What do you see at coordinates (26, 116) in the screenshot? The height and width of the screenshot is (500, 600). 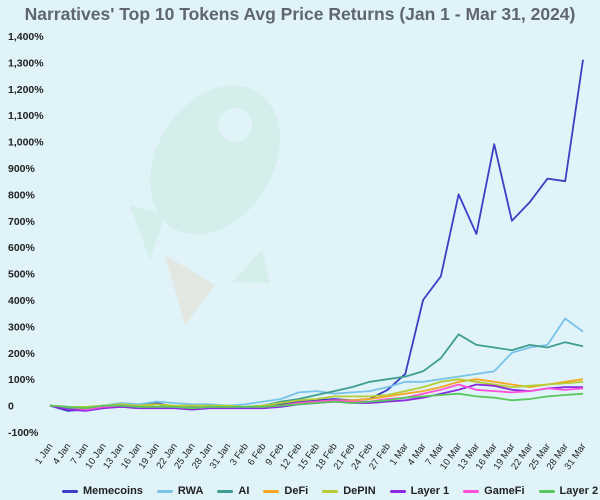 I see `y-tick-label: 1,100%` at bounding box center [26, 116].